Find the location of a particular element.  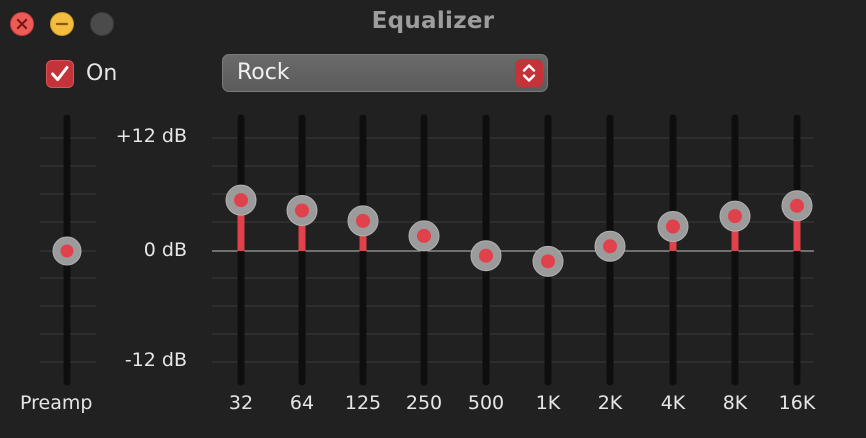

db-min-label: -12 dB is located at coordinates (155, 360).